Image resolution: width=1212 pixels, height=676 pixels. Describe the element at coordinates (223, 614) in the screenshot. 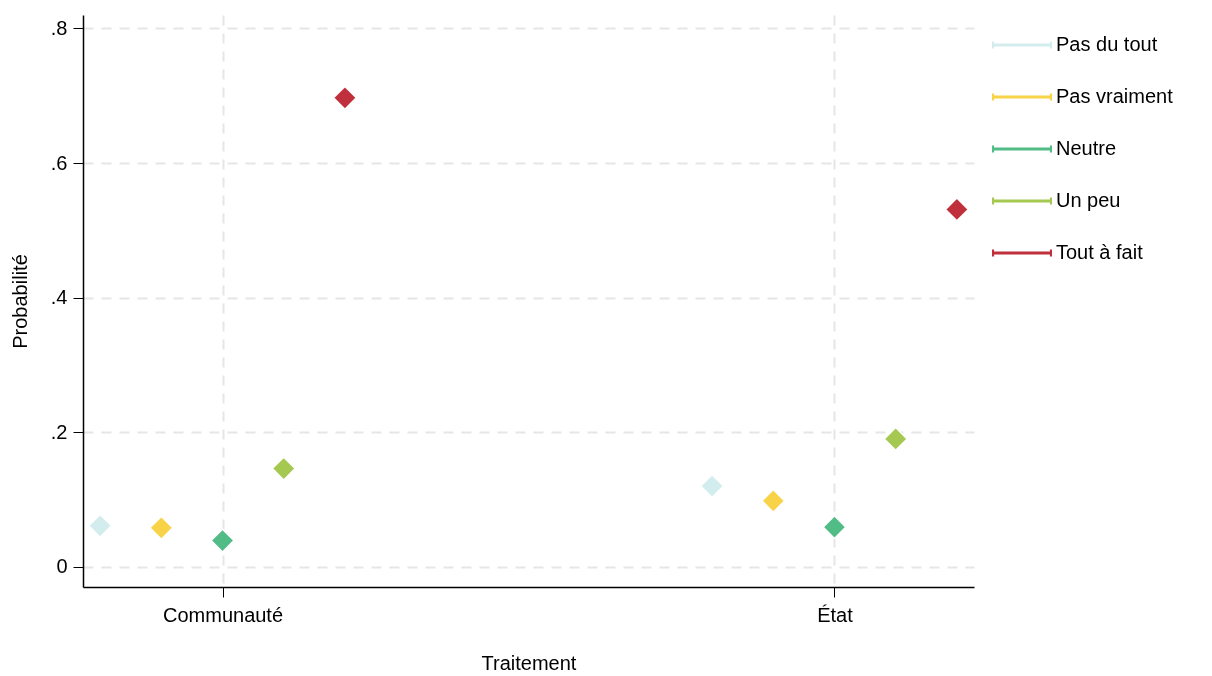

I see `x-tick-label: Communauté` at that location.